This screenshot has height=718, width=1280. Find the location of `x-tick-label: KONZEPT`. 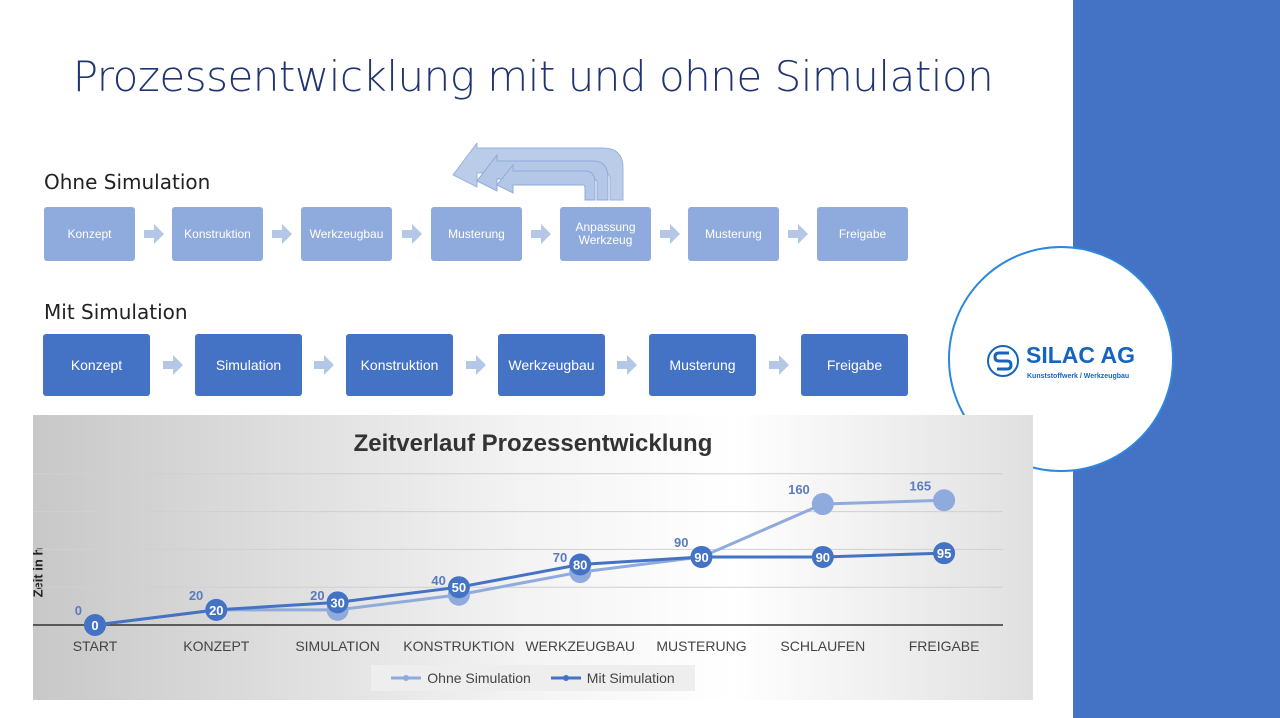

x-tick-label: KONZEPT is located at coordinates (216, 646).